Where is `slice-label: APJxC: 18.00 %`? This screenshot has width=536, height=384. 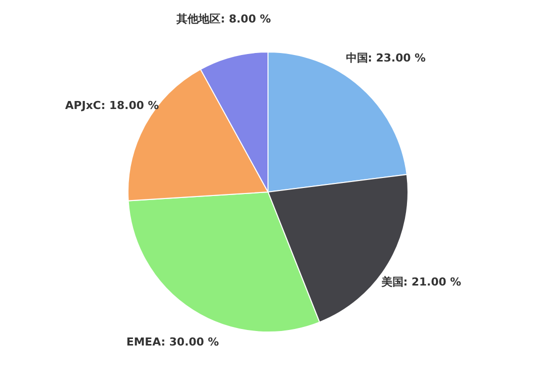 slice-label: APJxC: 18.00 % is located at coordinates (112, 105).